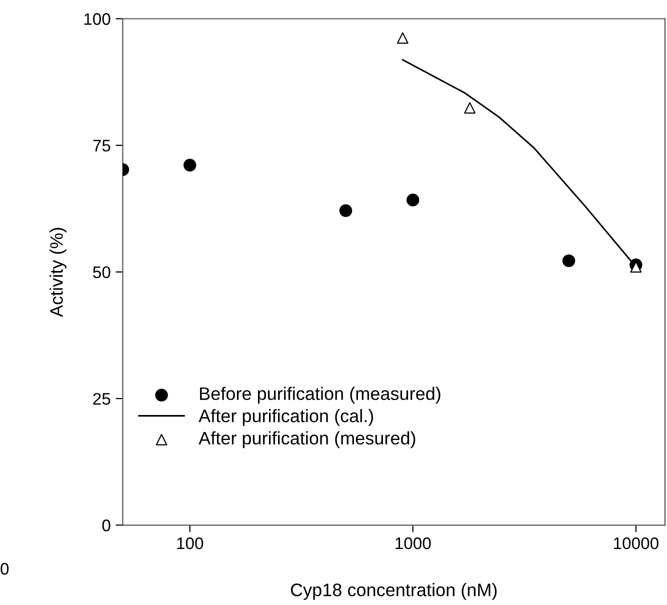 This screenshot has width=667, height=605. Describe the element at coordinates (4, 568) in the screenshot. I see `text: 0` at that location.